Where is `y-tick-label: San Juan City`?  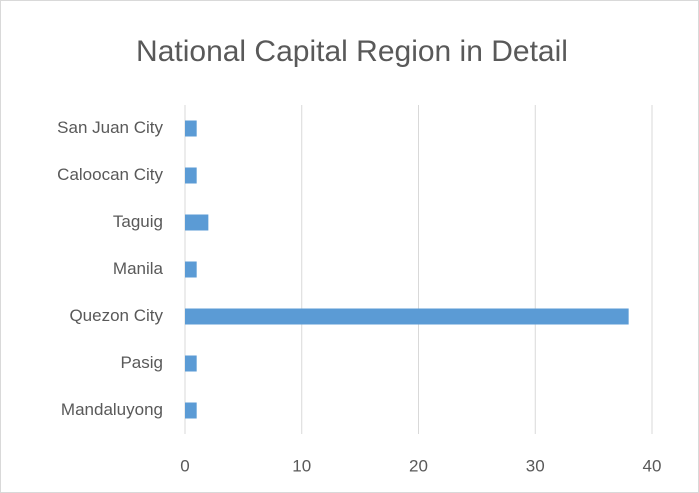
y-tick-label: San Juan City is located at coordinates (110, 127).